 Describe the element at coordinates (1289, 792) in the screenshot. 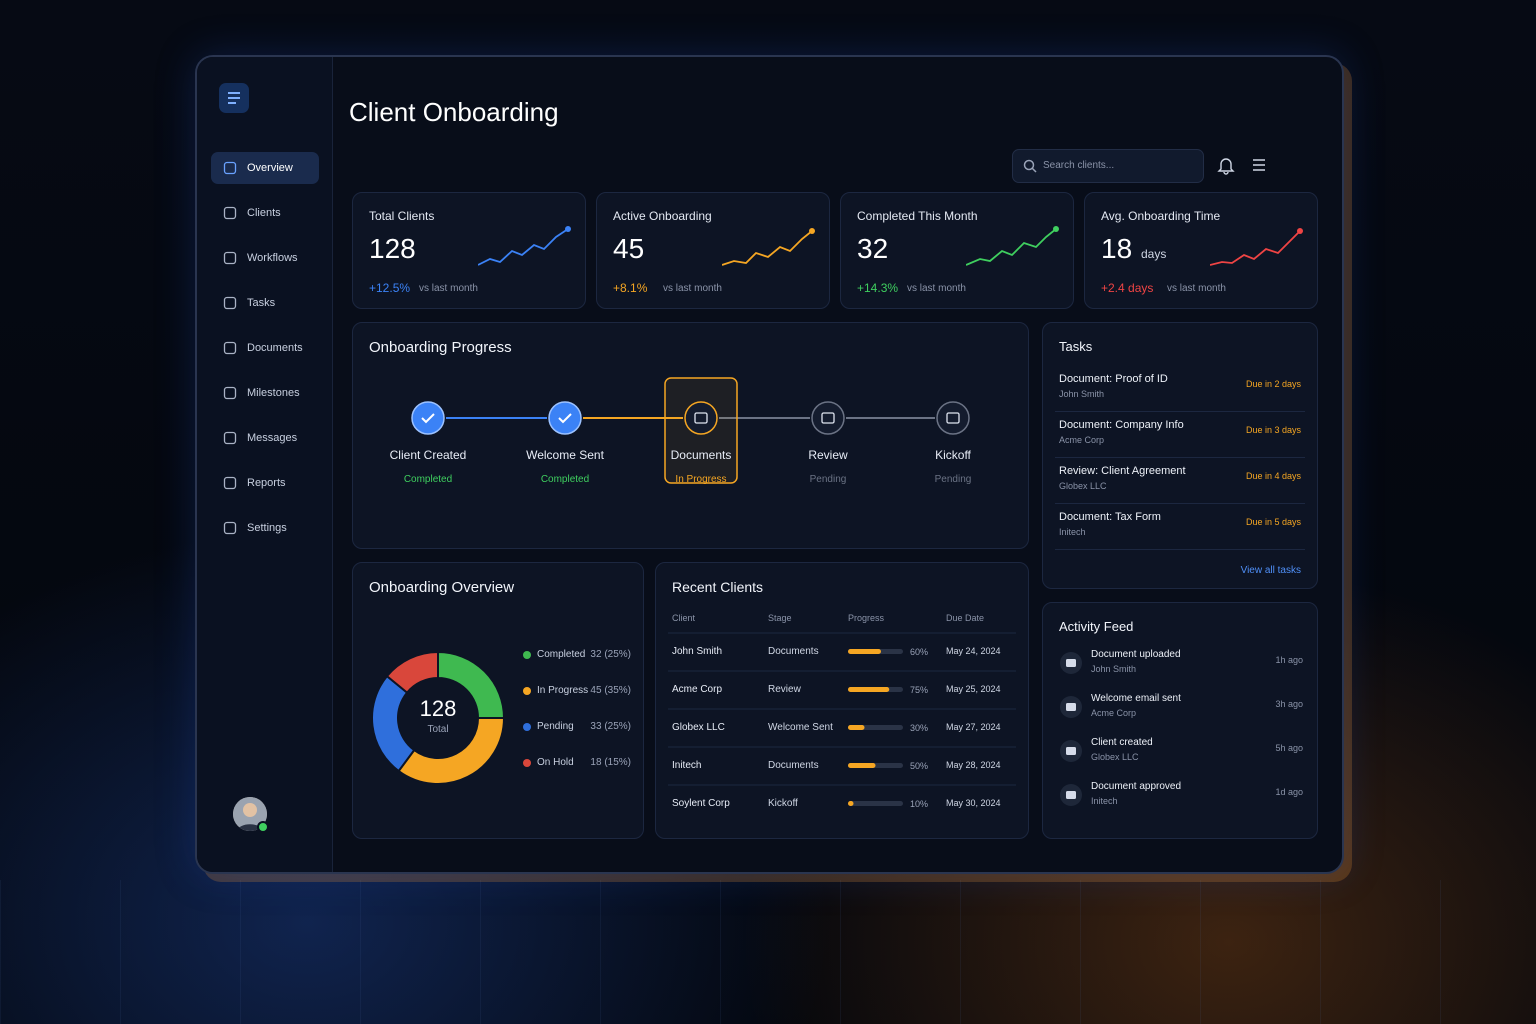

I see `activity-time: 1d ago` at that location.